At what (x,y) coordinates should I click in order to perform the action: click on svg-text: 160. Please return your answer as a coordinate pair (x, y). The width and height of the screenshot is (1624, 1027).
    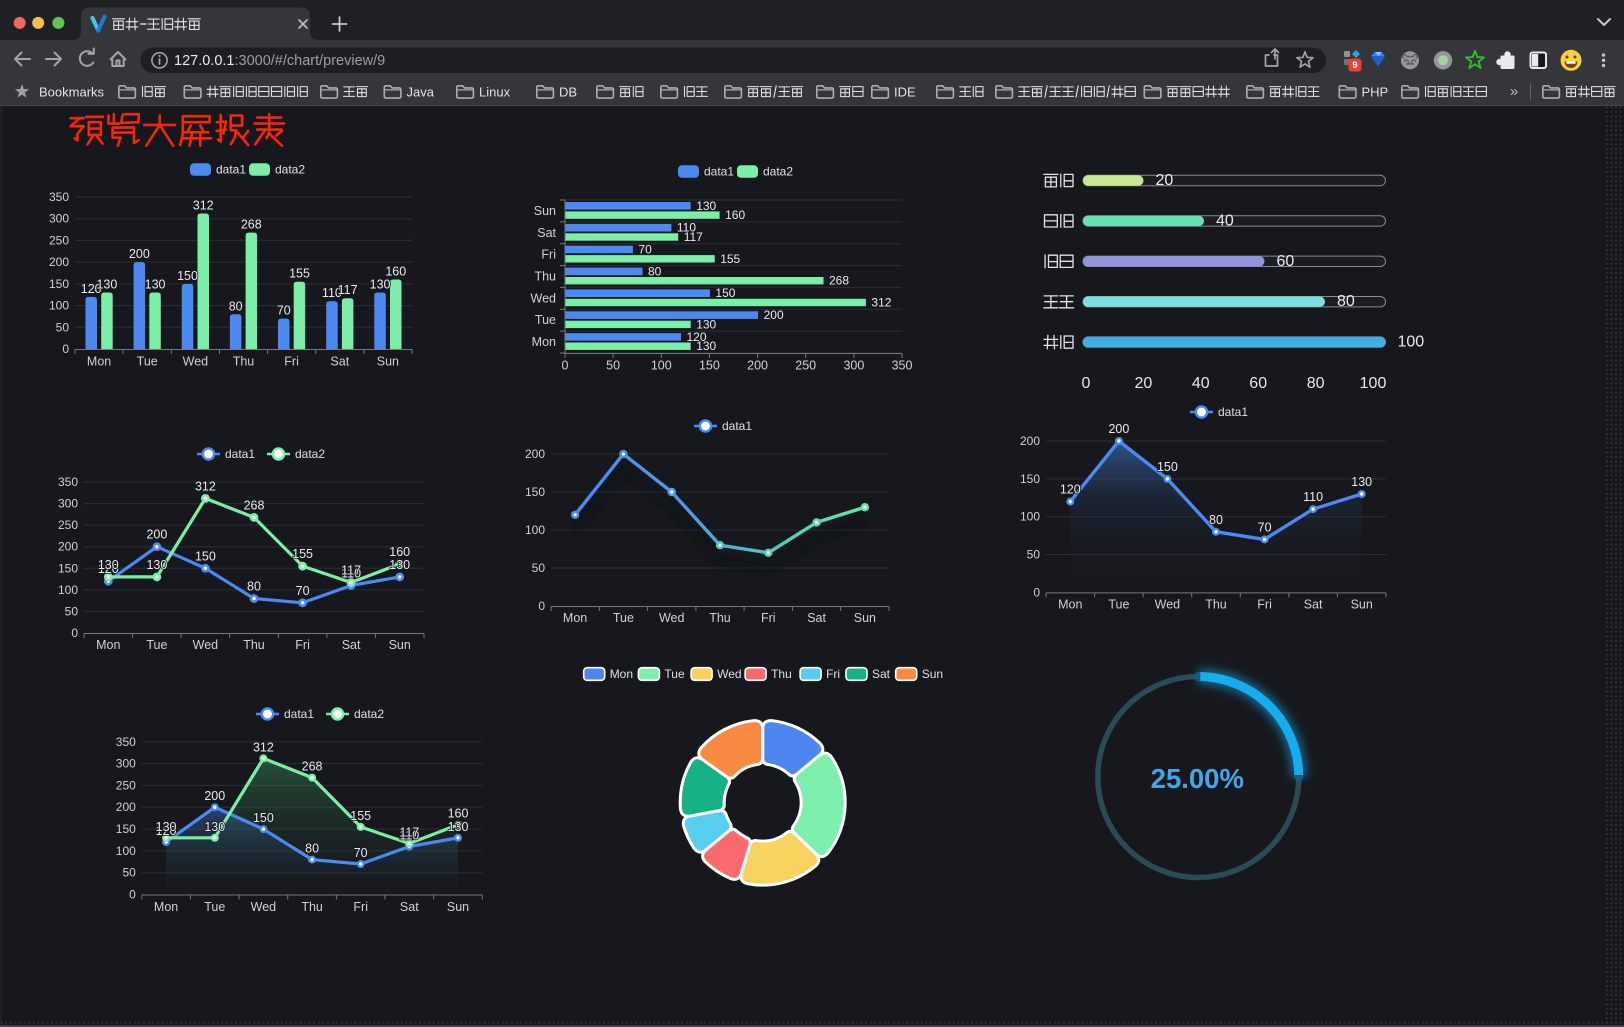
    Looking at the image, I should click on (399, 552).